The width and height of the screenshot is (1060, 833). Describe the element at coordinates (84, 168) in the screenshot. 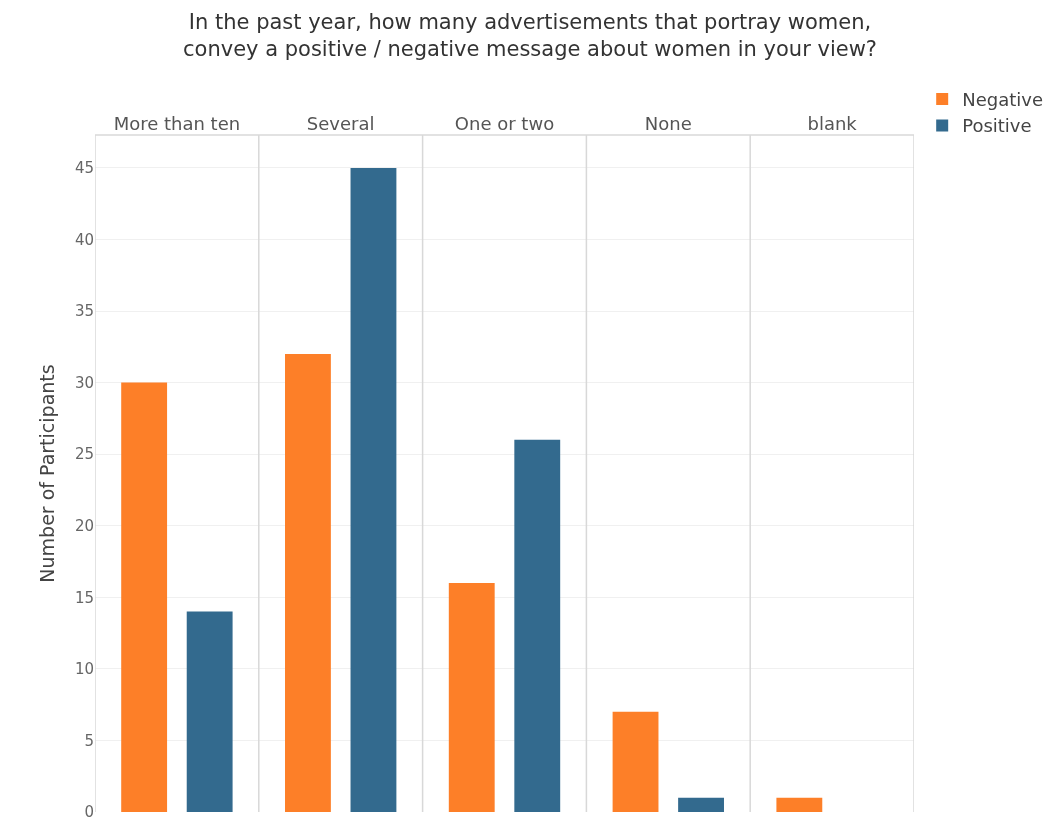

I see `y-tick-label: 45` at that location.